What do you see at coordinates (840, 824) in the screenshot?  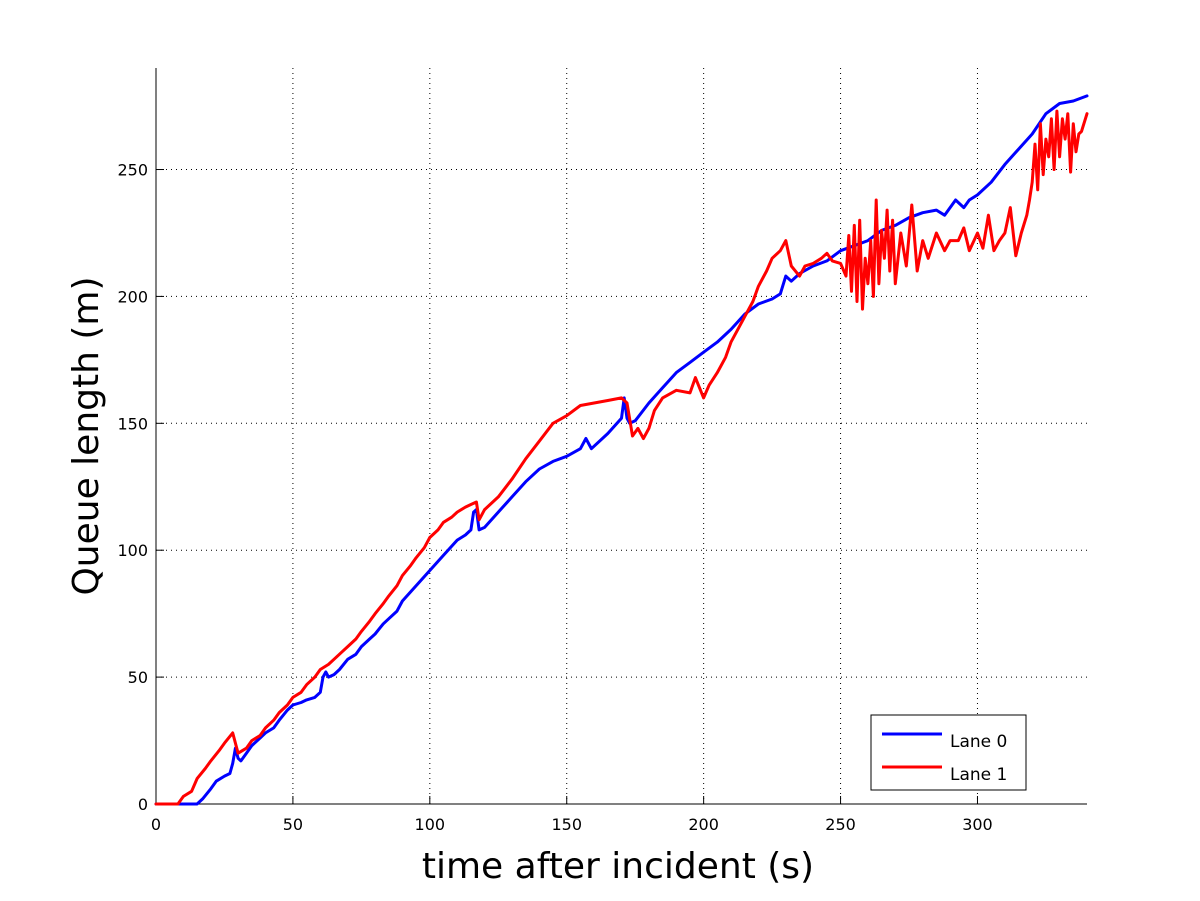 I see `x-tick-label: 250` at bounding box center [840, 824].